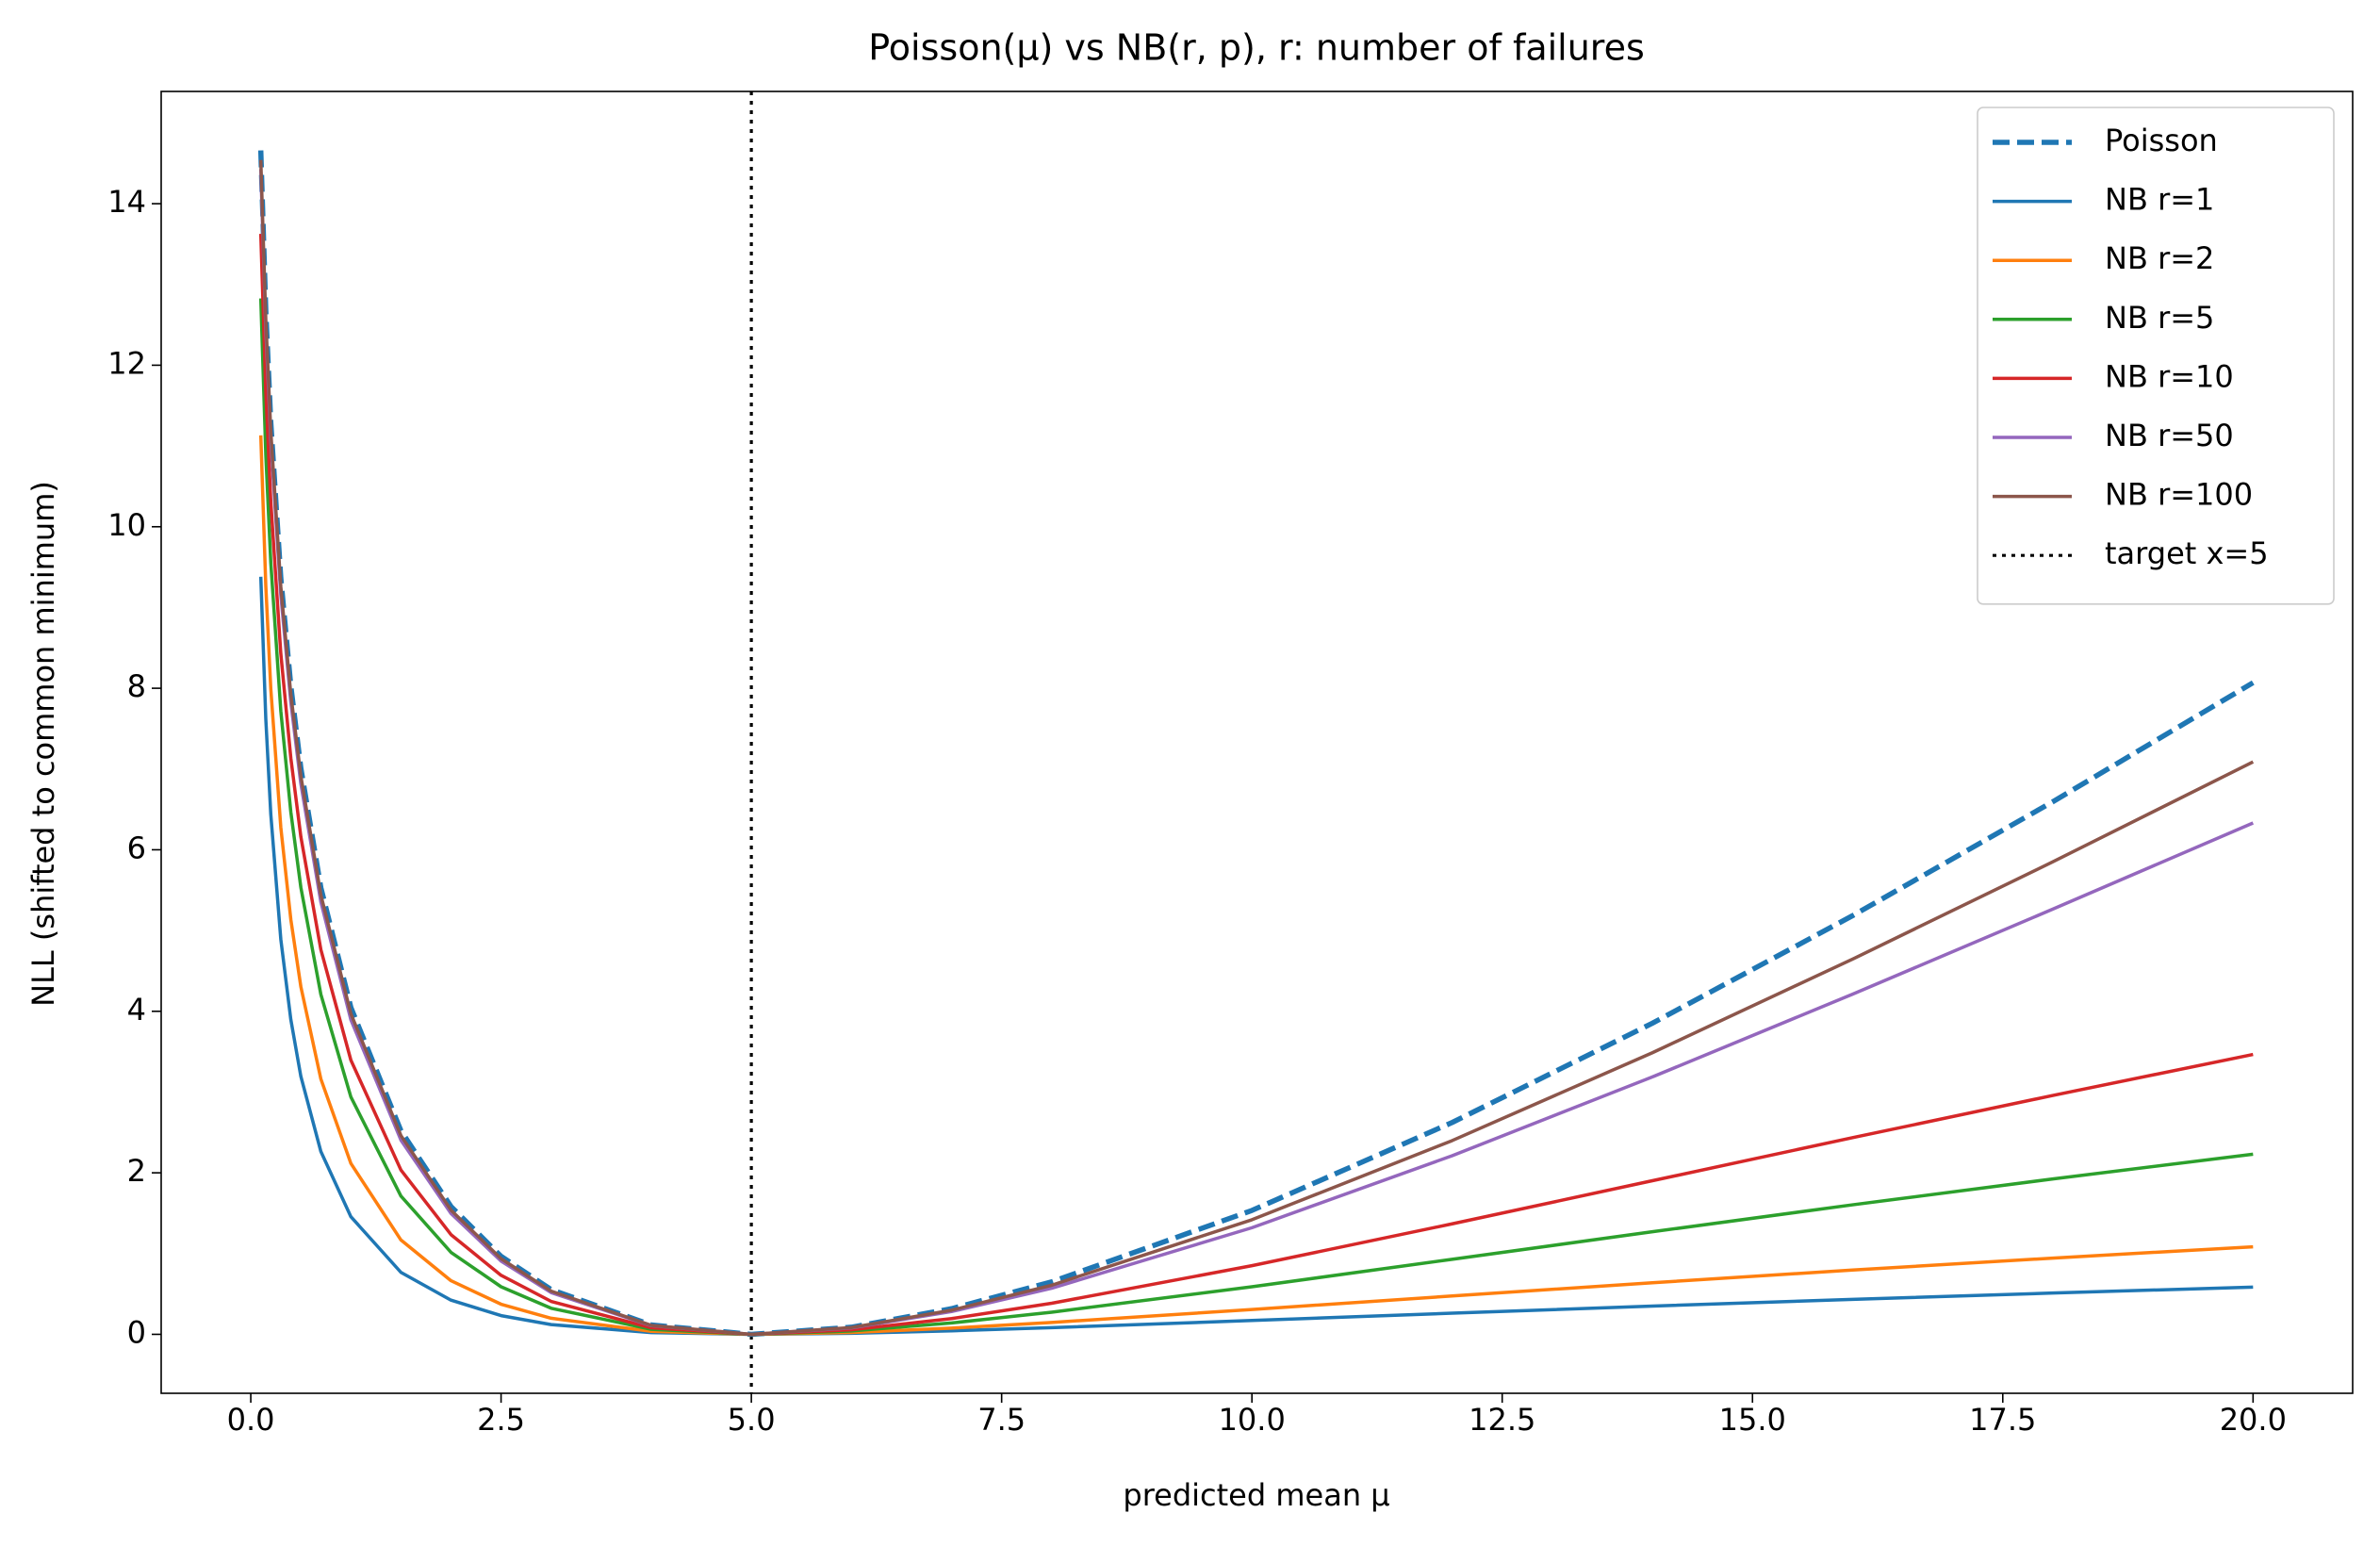 The height and width of the screenshot is (1546, 2380). Describe the element at coordinates (501, 1420) in the screenshot. I see `x-tick-label: 2.5` at that location.